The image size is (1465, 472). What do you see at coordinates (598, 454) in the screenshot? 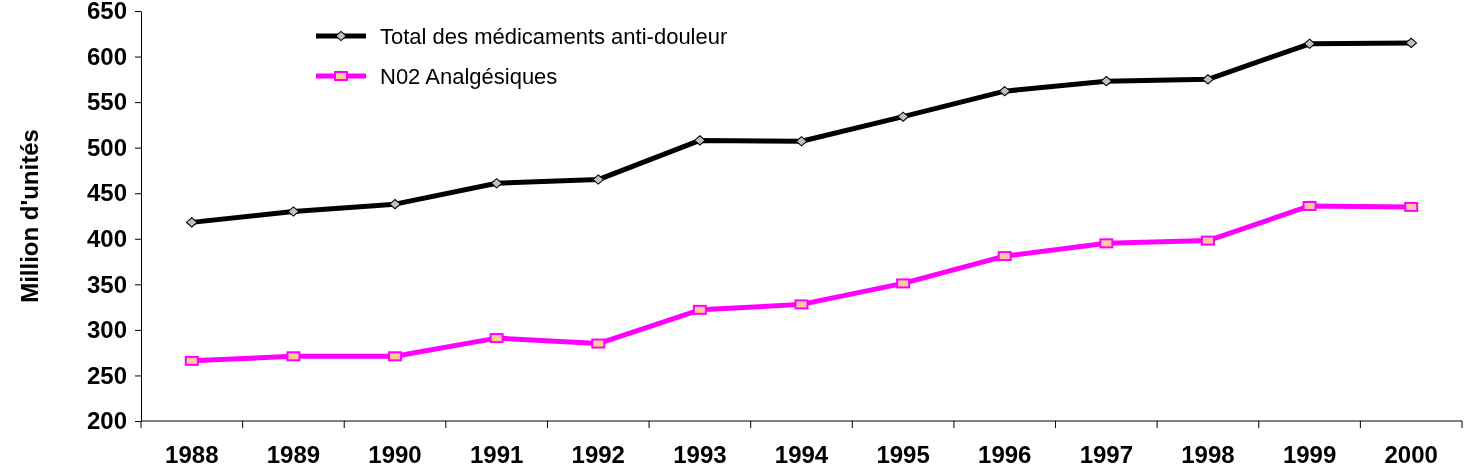
I see `x-tick-label: 1992` at bounding box center [598, 454].